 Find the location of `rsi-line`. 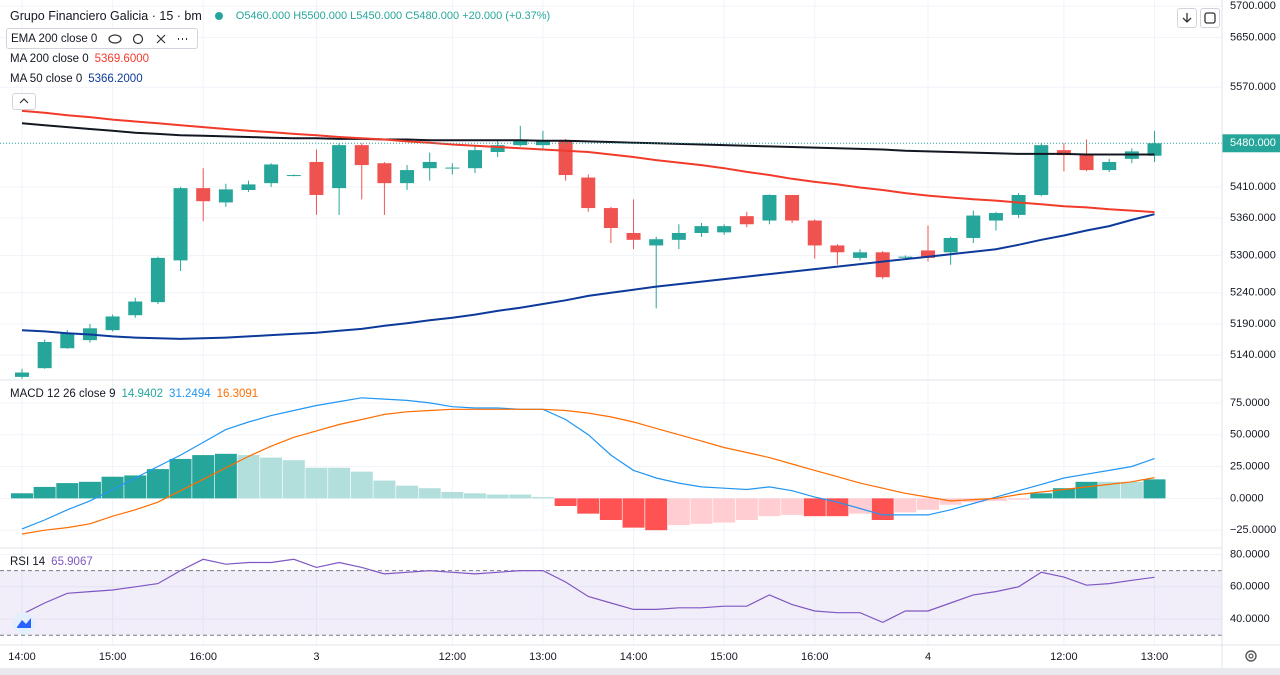

rsi-line is located at coordinates (588, 591).